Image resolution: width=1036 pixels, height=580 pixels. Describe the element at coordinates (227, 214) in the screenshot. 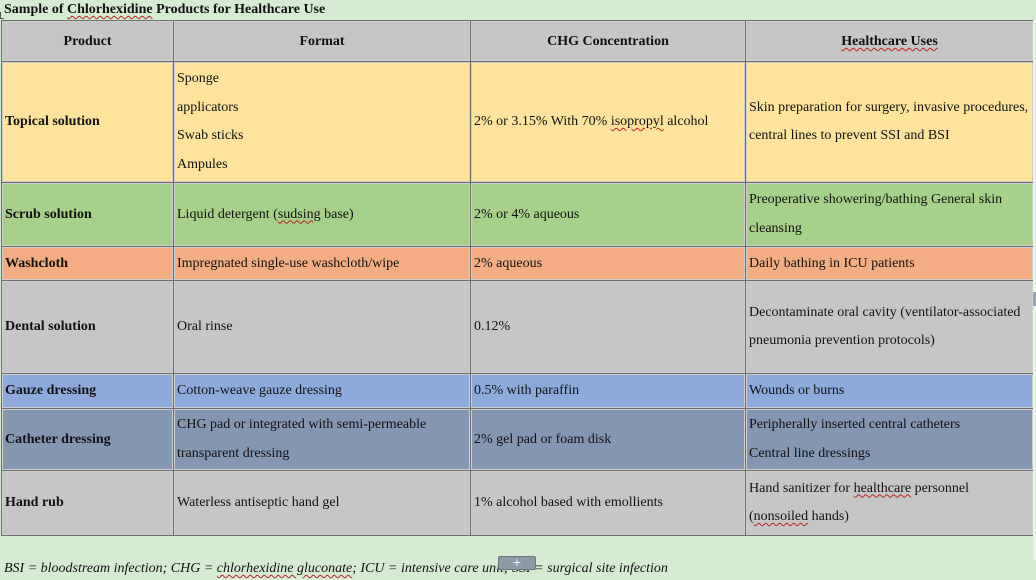

I see `format-text: Liquid detergent (` at that location.